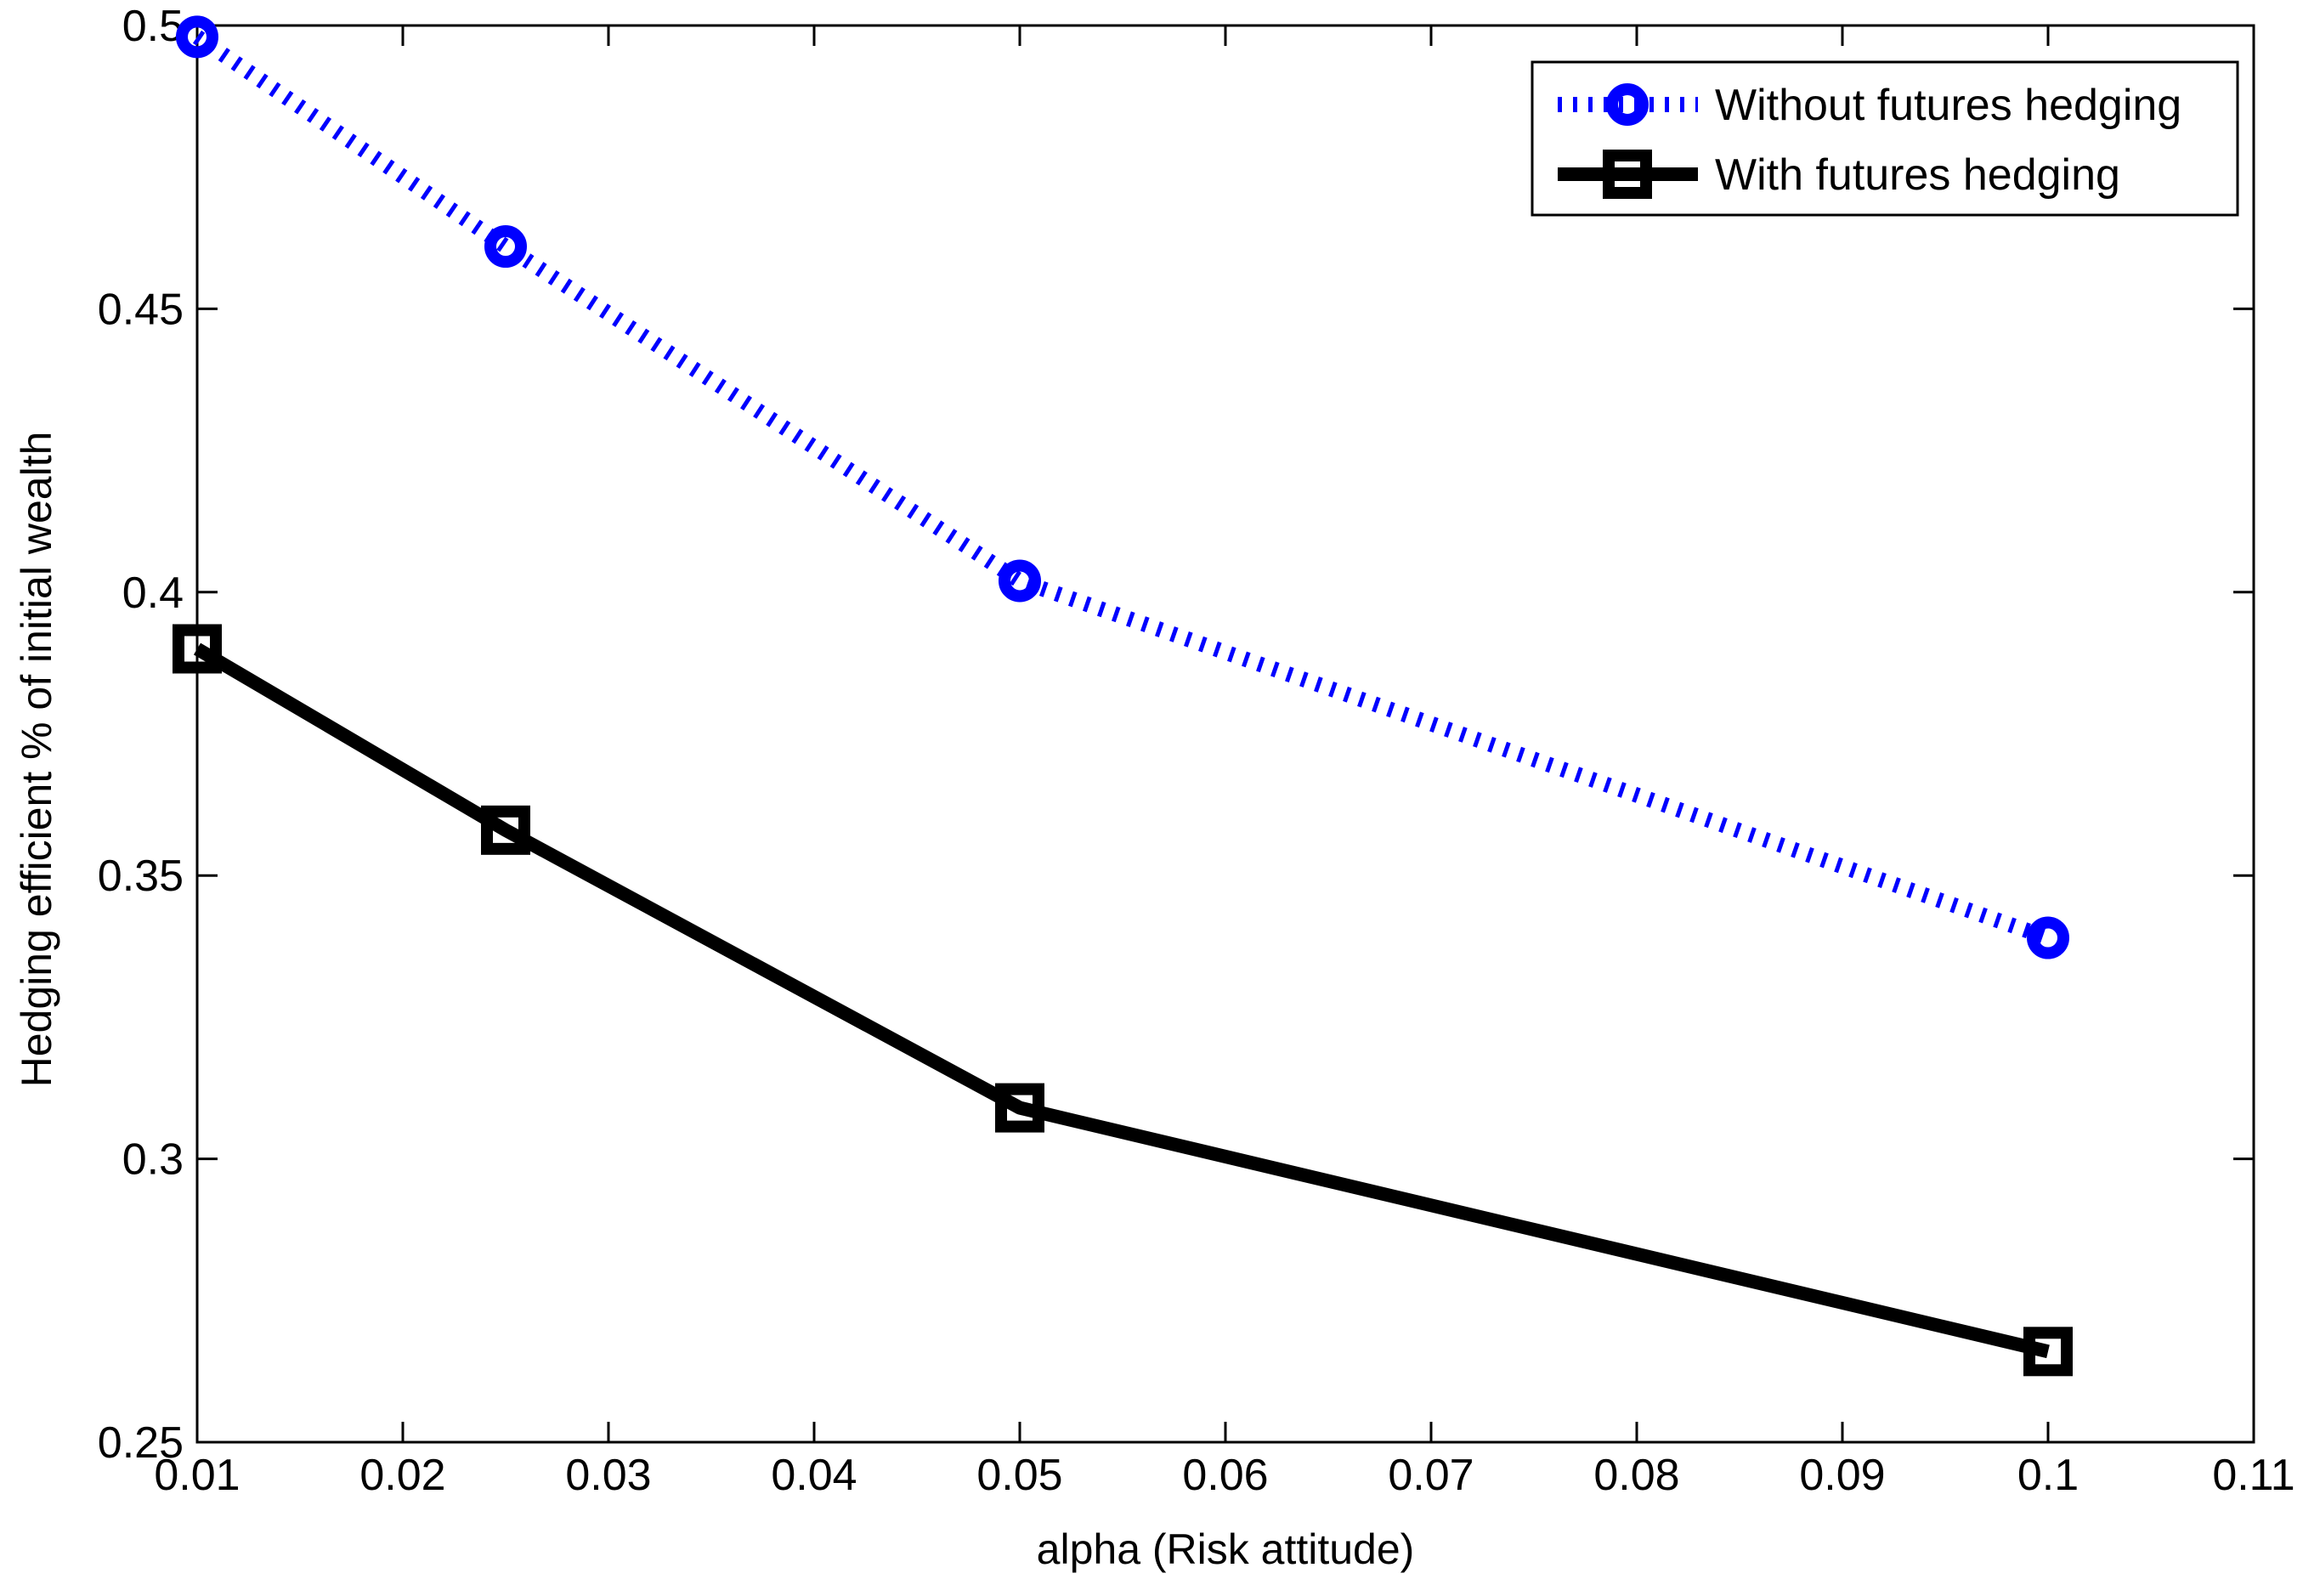 The height and width of the screenshot is (1596, 2303). Describe the element at coordinates (1917, 175) in the screenshot. I see `legend-label: With futures hedging` at that location.